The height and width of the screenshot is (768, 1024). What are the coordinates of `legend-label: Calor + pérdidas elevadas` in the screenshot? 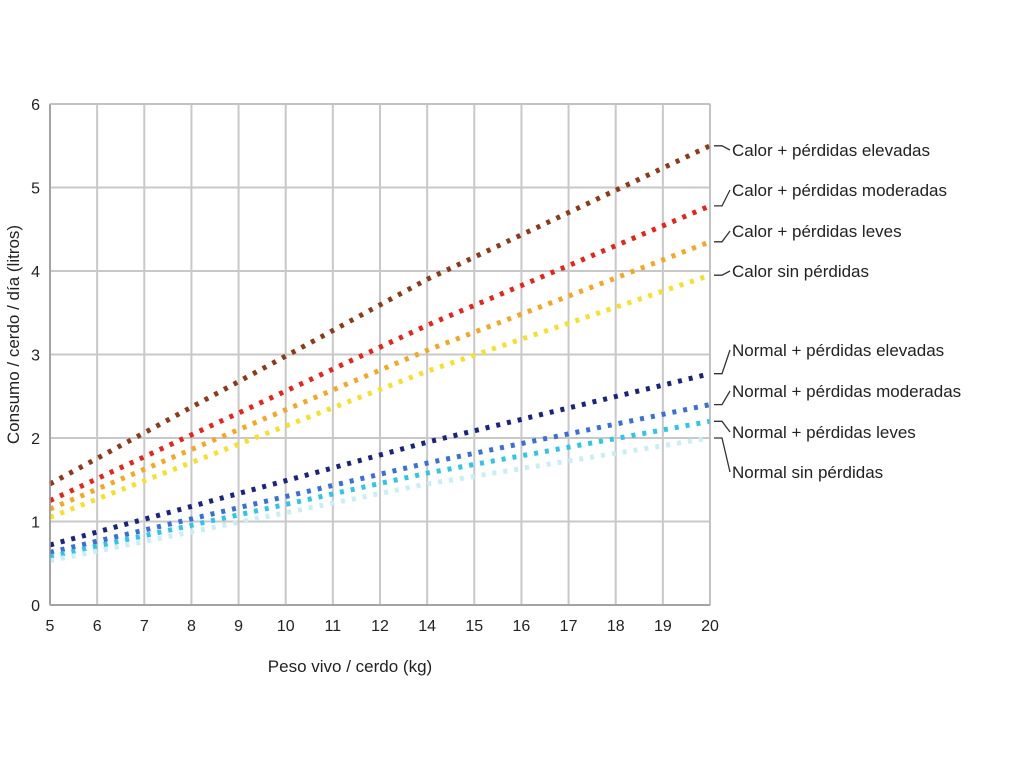 It's located at (831, 150).